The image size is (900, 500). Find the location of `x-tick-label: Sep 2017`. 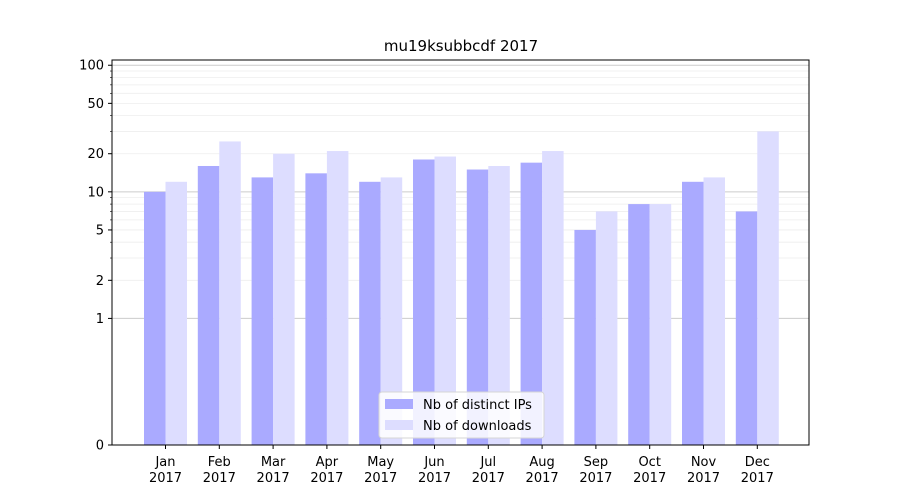

x-tick-label: Sep 2017 is located at coordinates (595, 470).